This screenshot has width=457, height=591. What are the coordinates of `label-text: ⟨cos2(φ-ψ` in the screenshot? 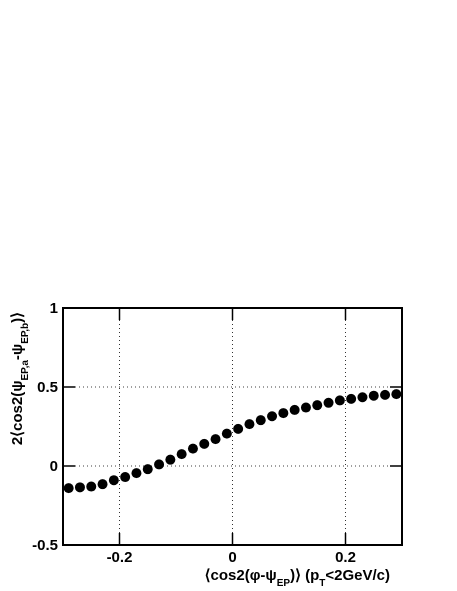 It's located at (241, 575).